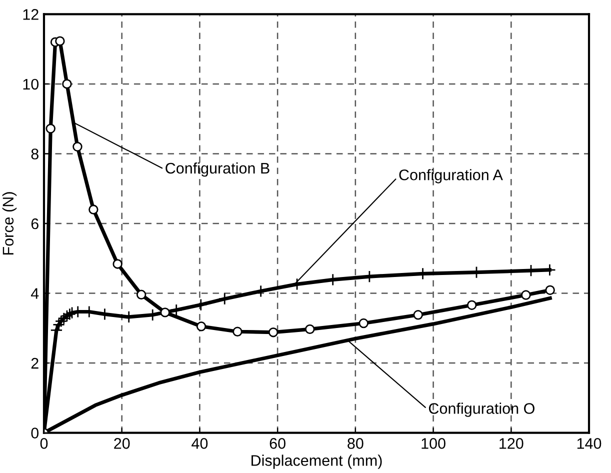 This screenshot has width=611, height=473. I want to click on x-tick-label: 140, so click(589, 443).